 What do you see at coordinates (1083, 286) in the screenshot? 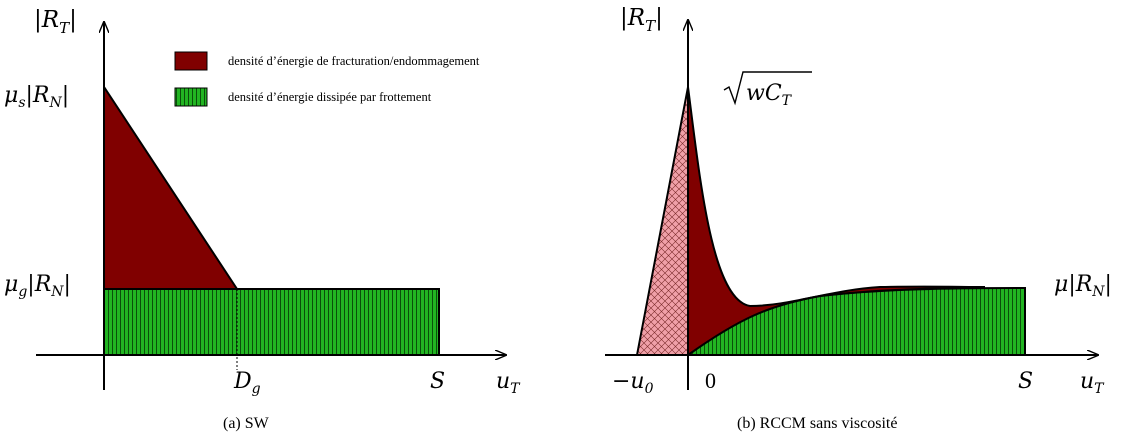
I see `mu-label-b: μ|RN|` at bounding box center [1083, 286].